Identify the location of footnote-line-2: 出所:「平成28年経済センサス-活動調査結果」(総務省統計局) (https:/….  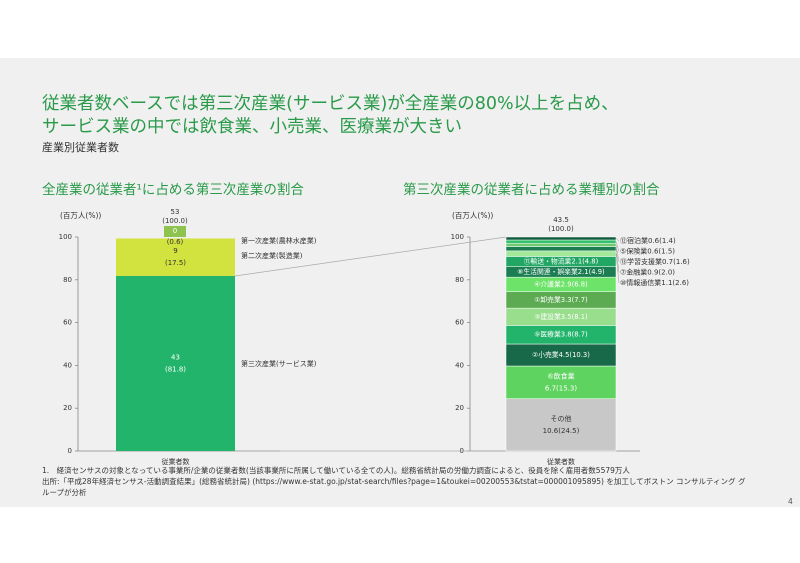
(394, 487).